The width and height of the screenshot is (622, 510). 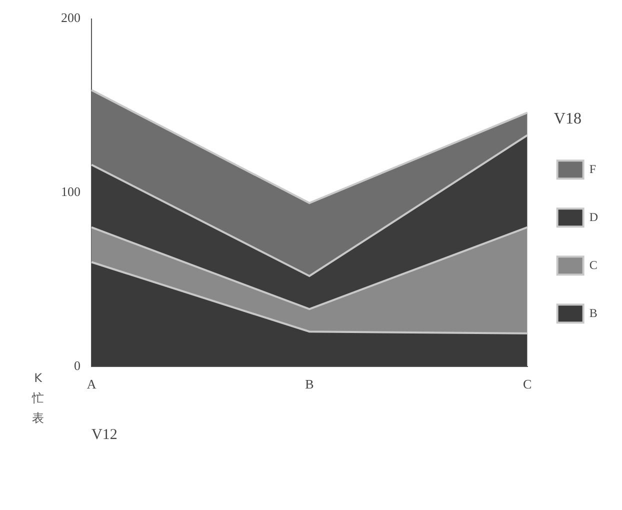 What do you see at coordinates (568, 119) in the screenshot?
I see `legend-title: V18` at bounding box center [568, 119].